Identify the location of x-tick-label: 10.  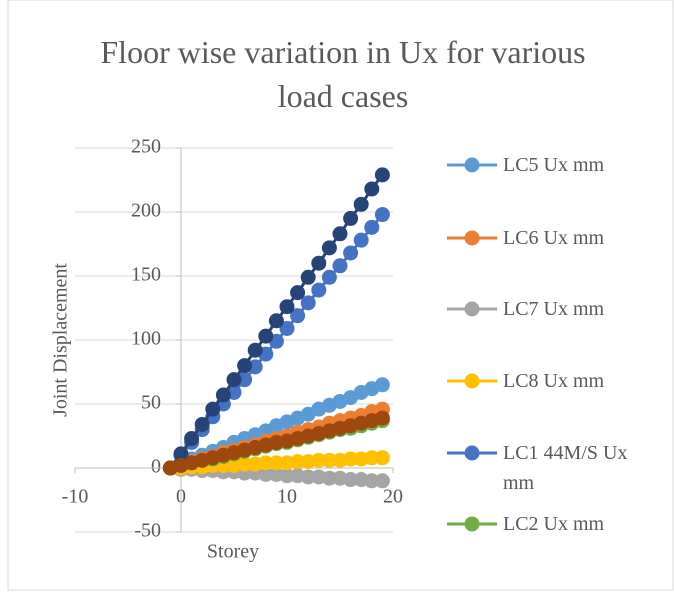
(287, 497).